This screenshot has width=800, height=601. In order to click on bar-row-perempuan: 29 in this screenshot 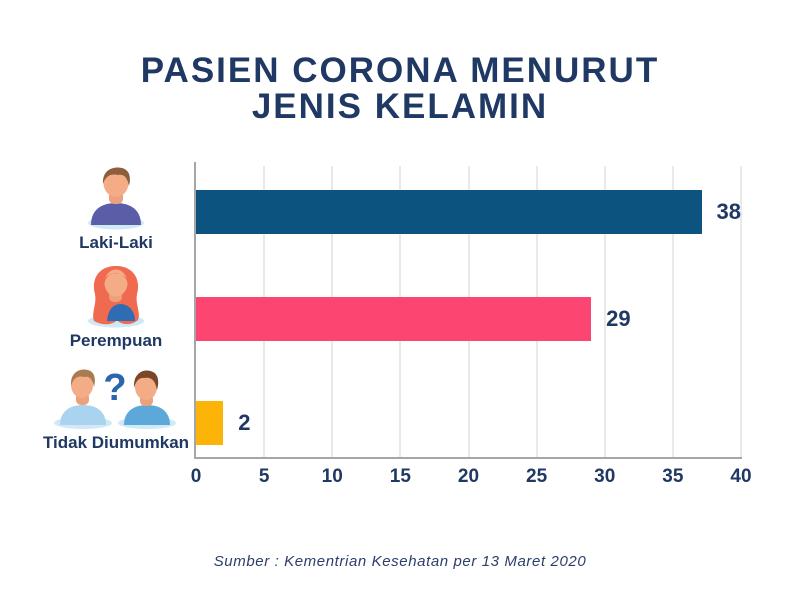, I will do `click(468, 319)`.